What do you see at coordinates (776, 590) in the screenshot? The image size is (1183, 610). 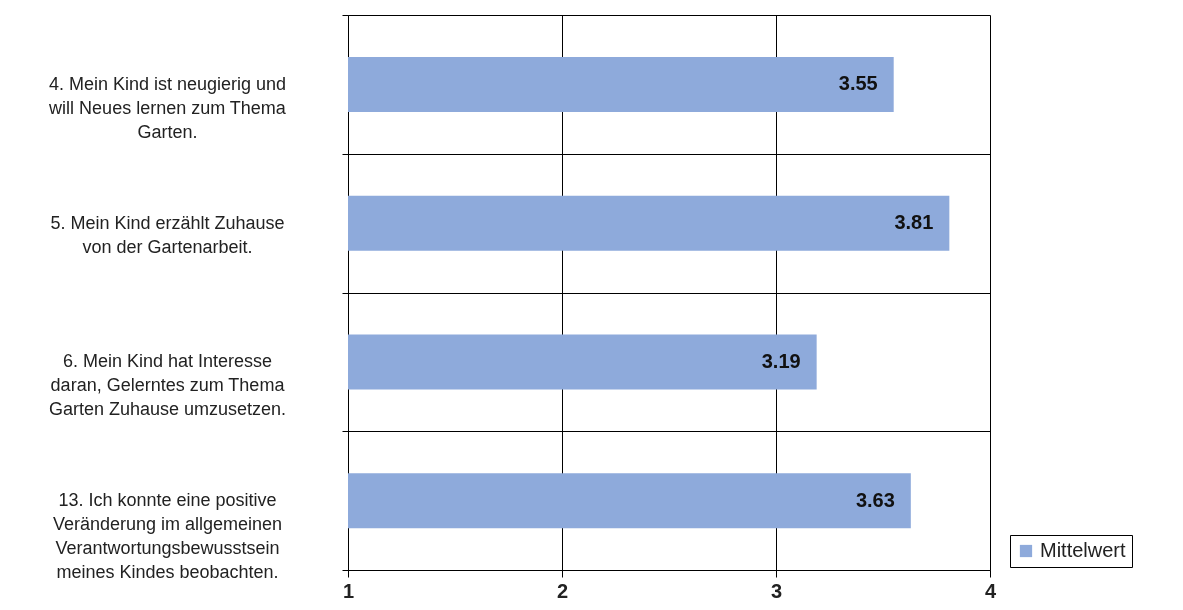 I see `x-tick-label: 3` at bounding box center [776, 590].